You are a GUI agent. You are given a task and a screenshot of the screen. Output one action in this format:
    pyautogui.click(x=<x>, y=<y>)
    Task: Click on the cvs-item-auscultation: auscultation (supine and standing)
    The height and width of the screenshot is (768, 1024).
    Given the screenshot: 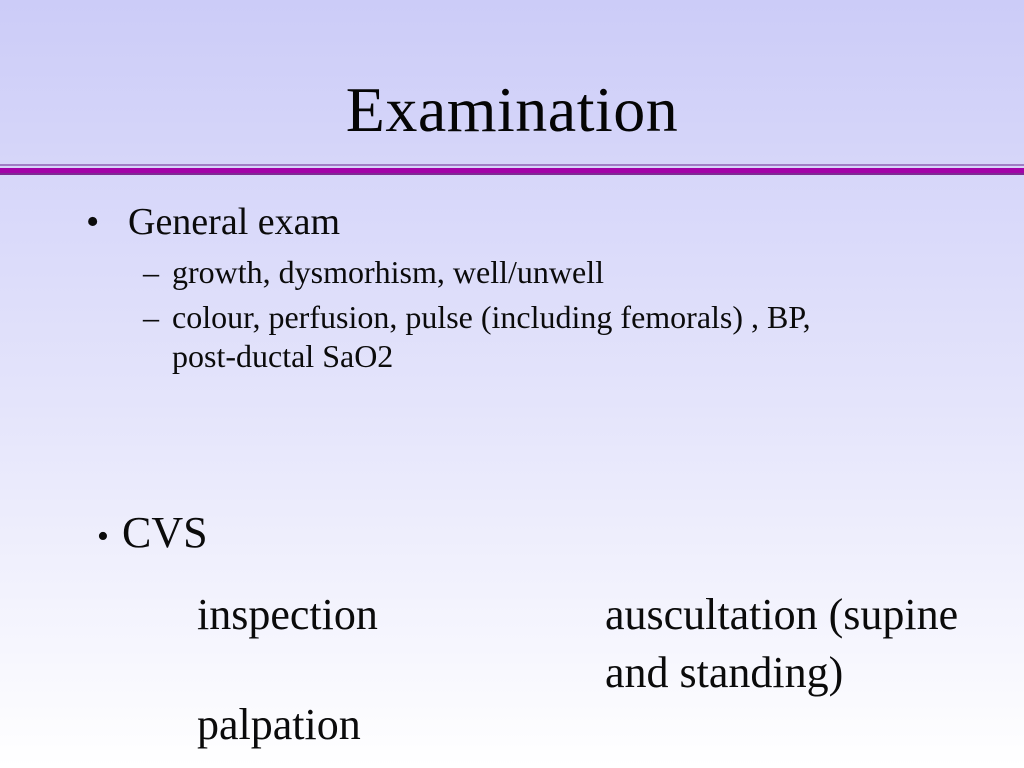 What is the action you would take?
    pyautogui.click(x=782, y=643)
    